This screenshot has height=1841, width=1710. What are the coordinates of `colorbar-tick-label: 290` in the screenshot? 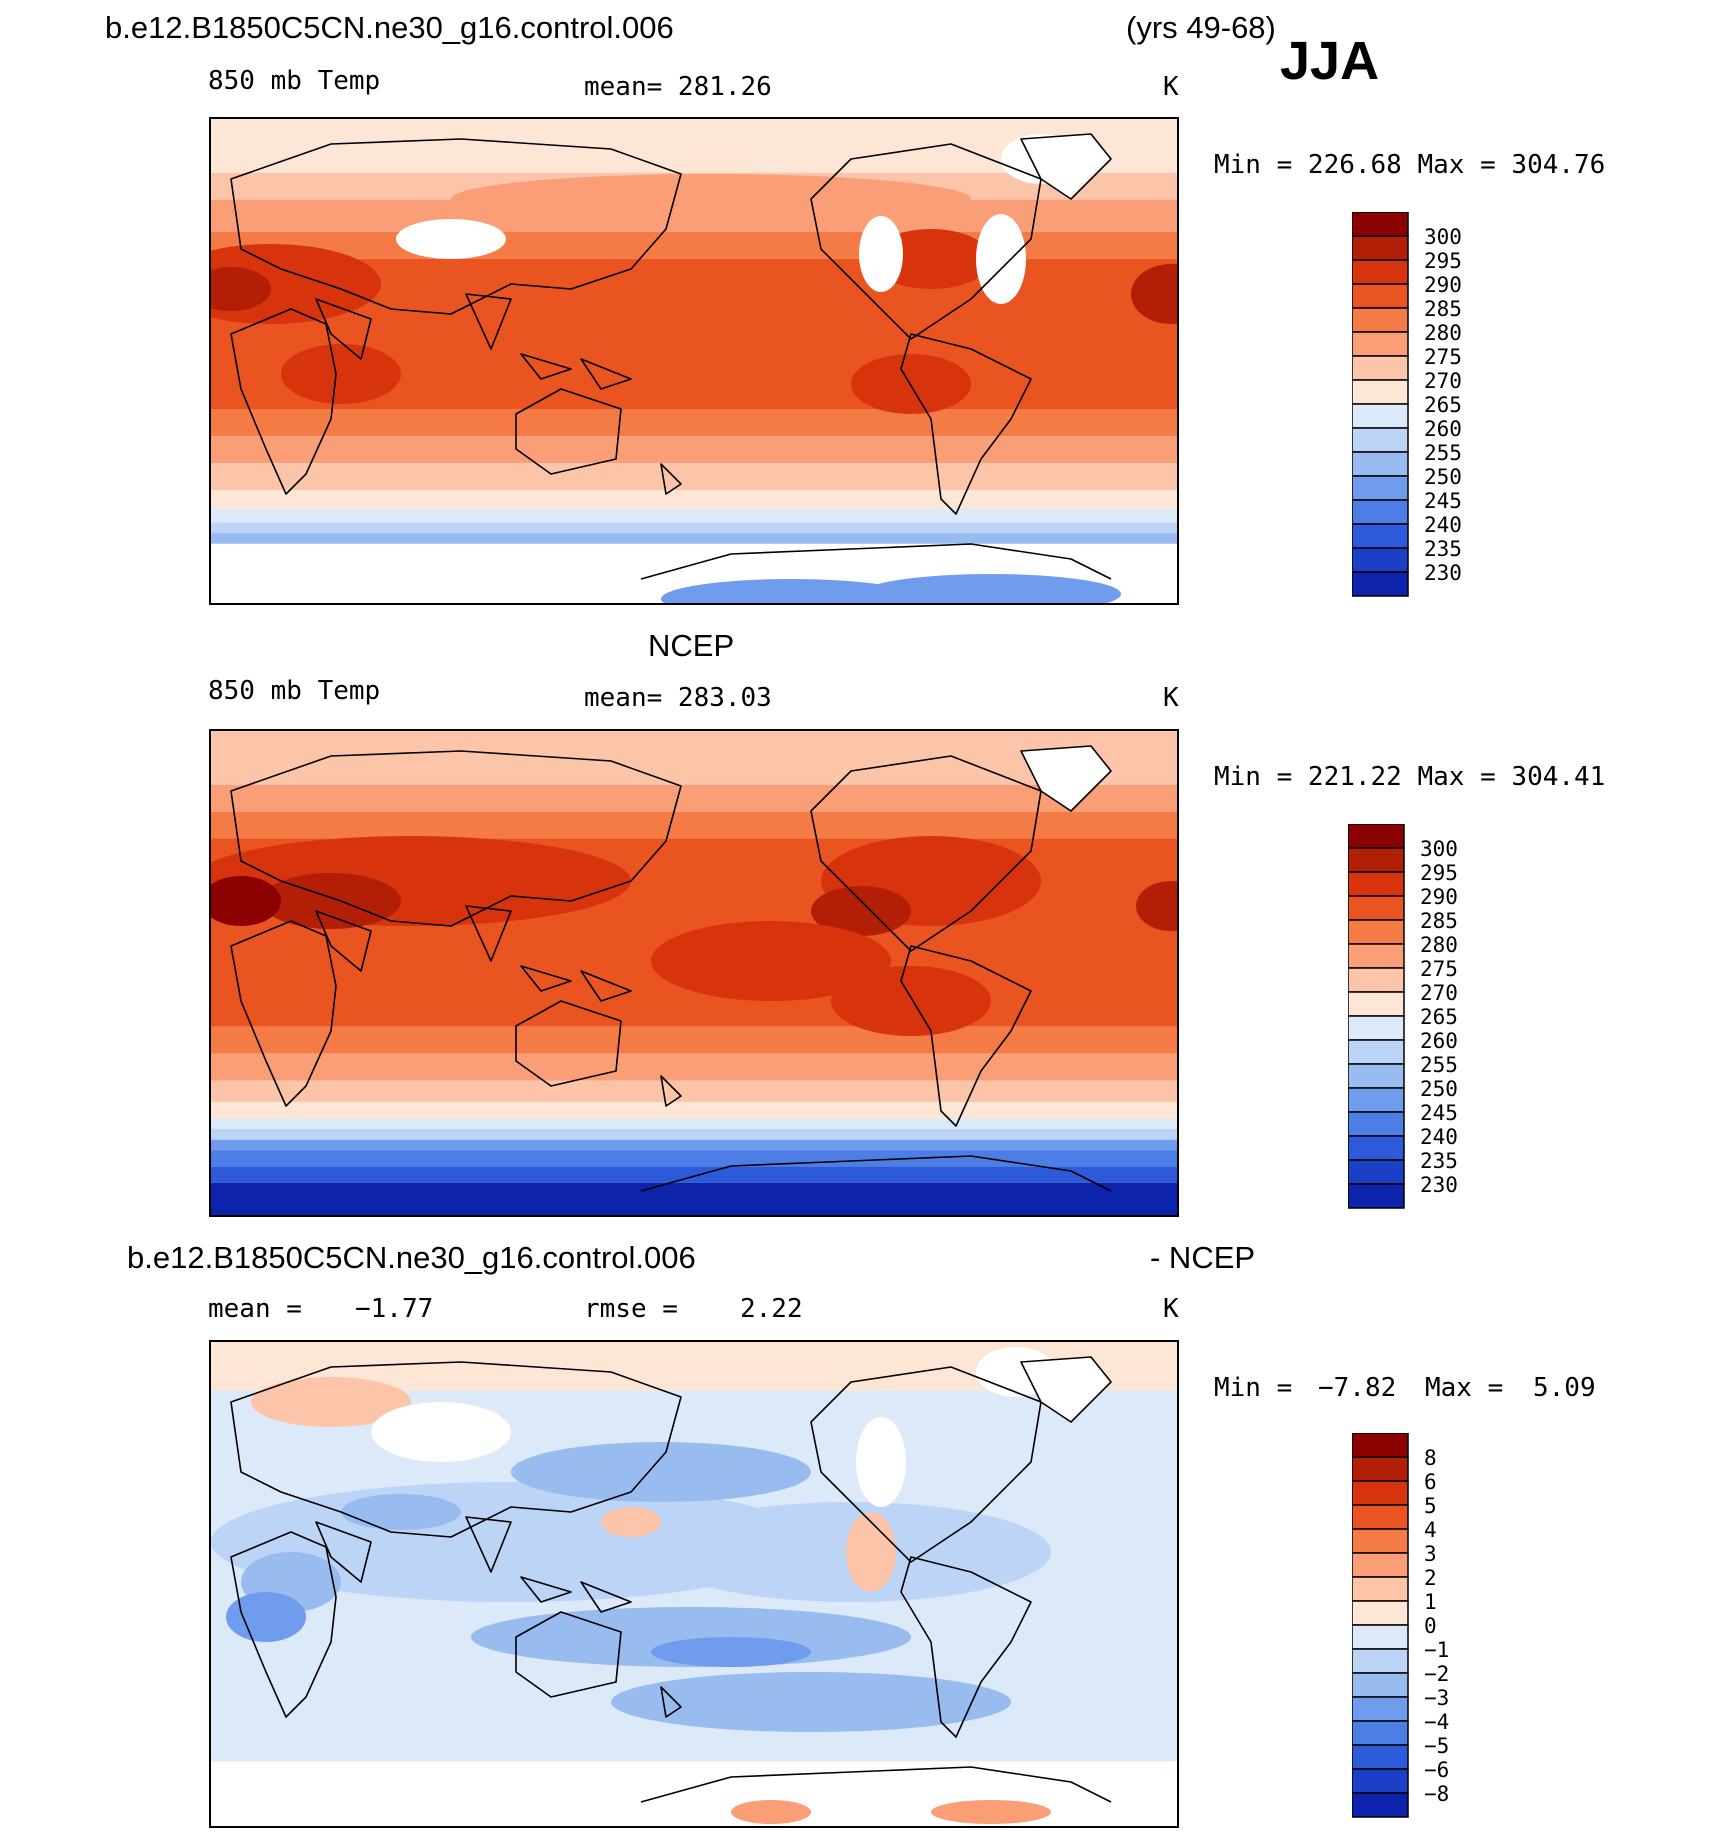 It's located at (1443, 285).